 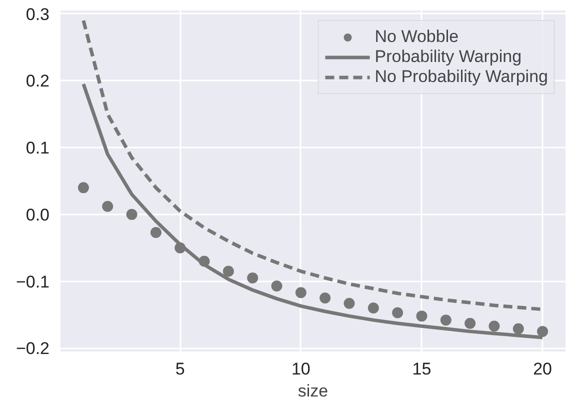 What do you see at coordinates (38, 14) in the screenshot?
I see `y-tick-label: 0.3` at bounding box center [38, 14].